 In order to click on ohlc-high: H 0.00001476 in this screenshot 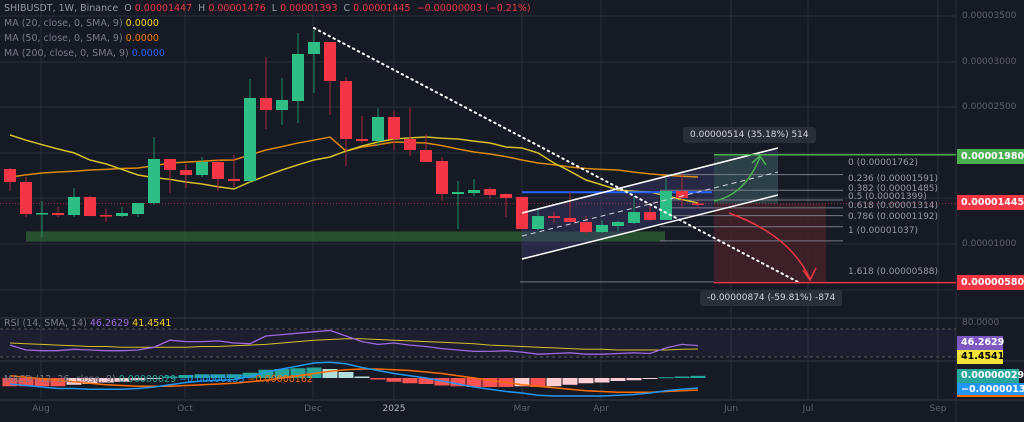, I will do `click(232, 8)`.